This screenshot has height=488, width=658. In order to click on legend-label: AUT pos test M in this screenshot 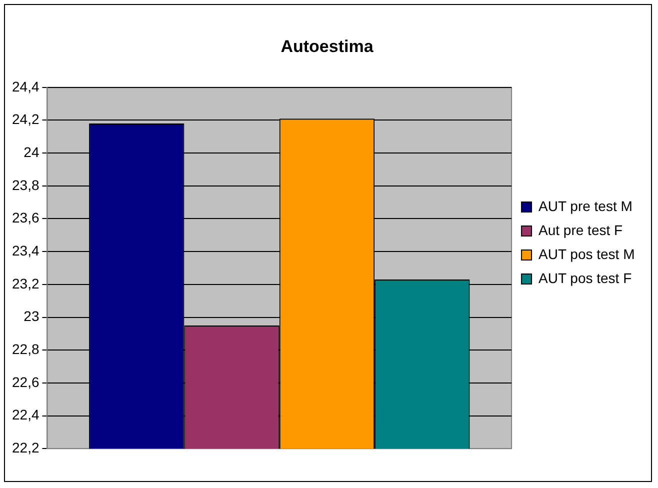, I will do `click(586, 254)`.